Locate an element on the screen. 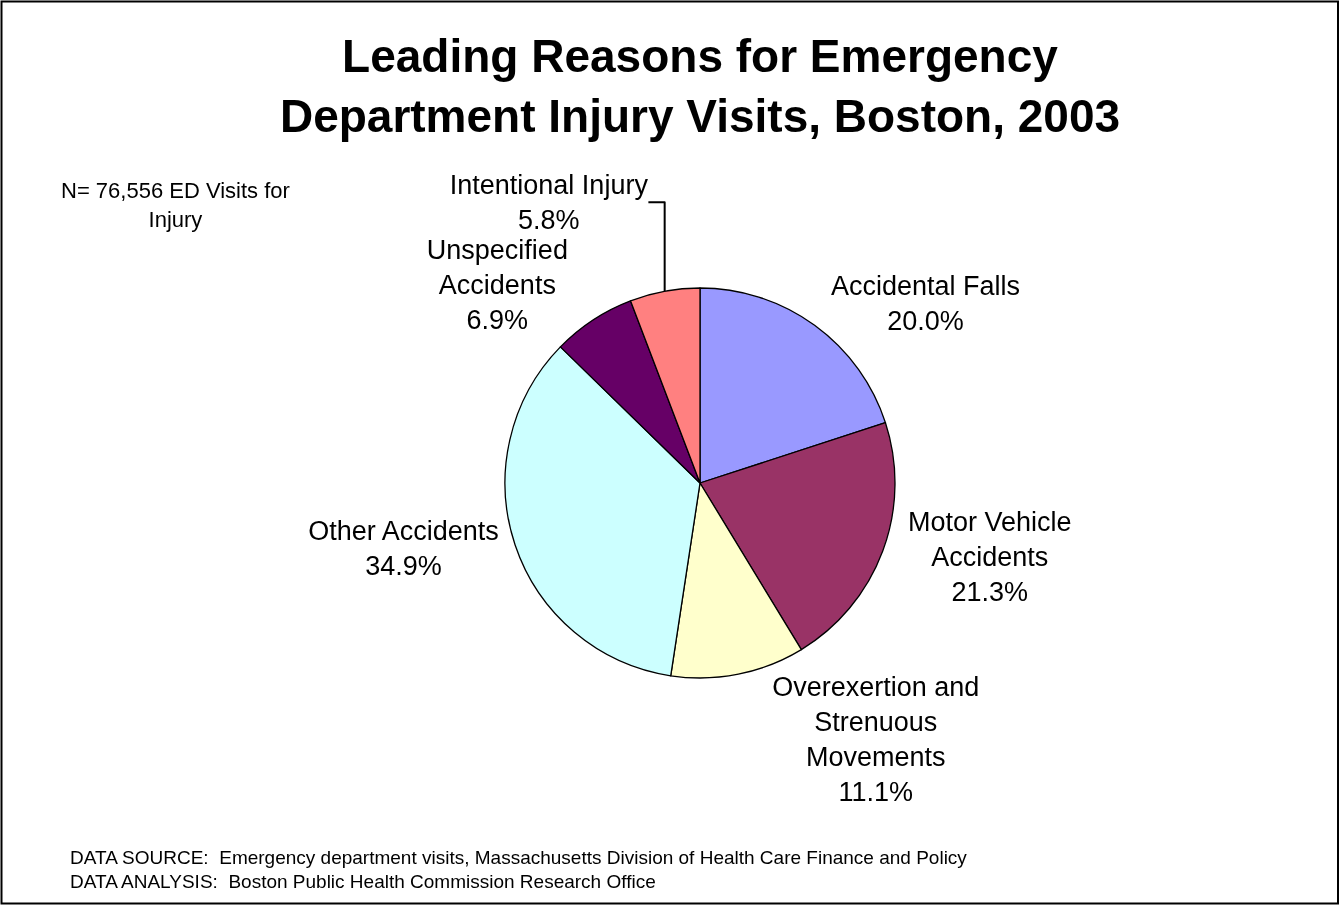 The width and height of the screenshot is (1341, 905). data-label: 21.3% is located at coordinates (989, 591).